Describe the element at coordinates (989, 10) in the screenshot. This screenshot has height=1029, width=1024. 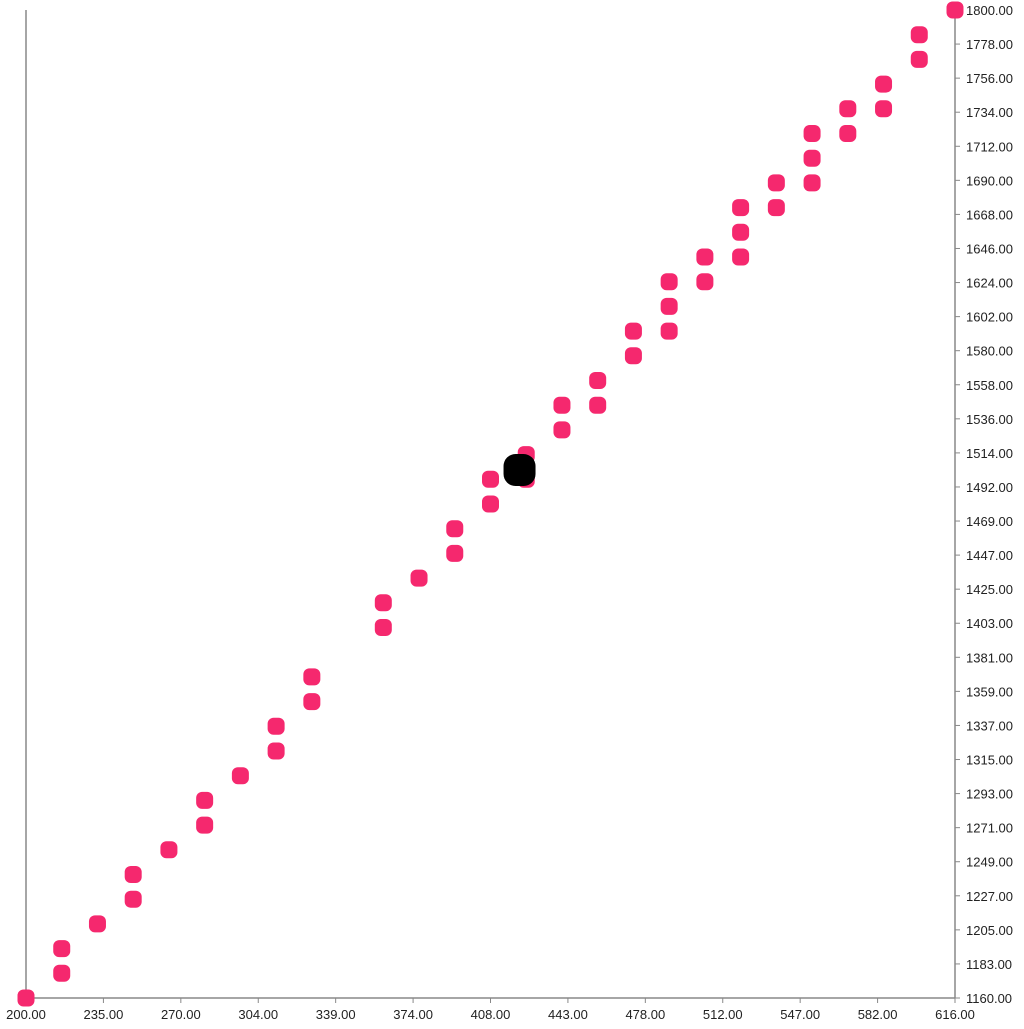
I see `y-tick-label: 1800.00` at that location.